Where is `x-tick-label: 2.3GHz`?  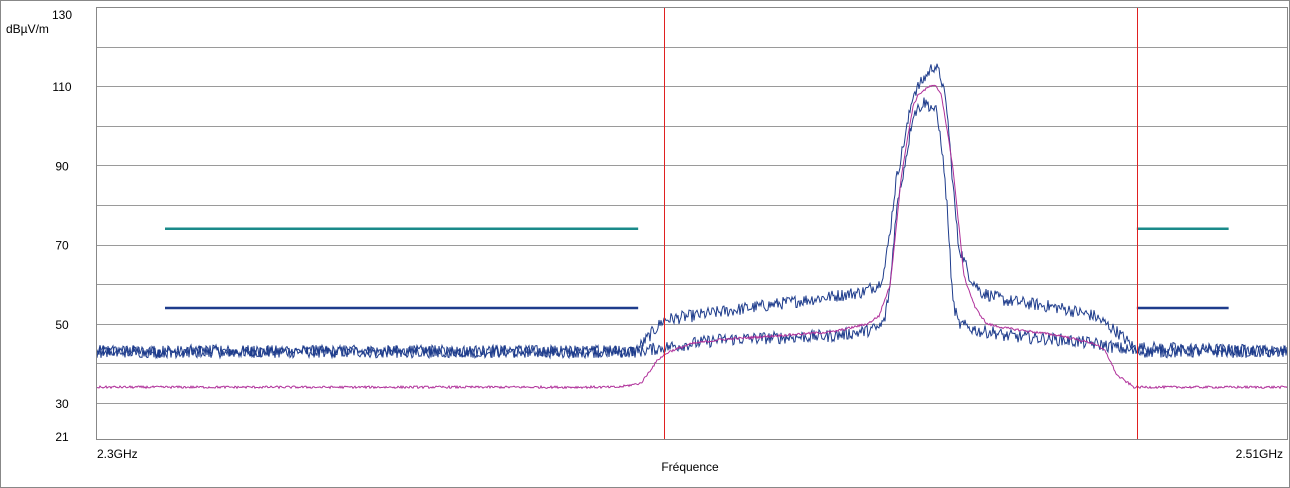 x-tick-label: 2.3GHz is located at coordinates (117, 454).